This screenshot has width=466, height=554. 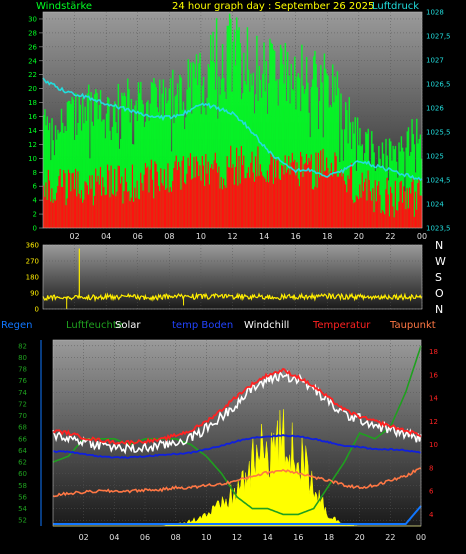 I want to click on temp-x-tick: 22, so click(x=390, y=537).